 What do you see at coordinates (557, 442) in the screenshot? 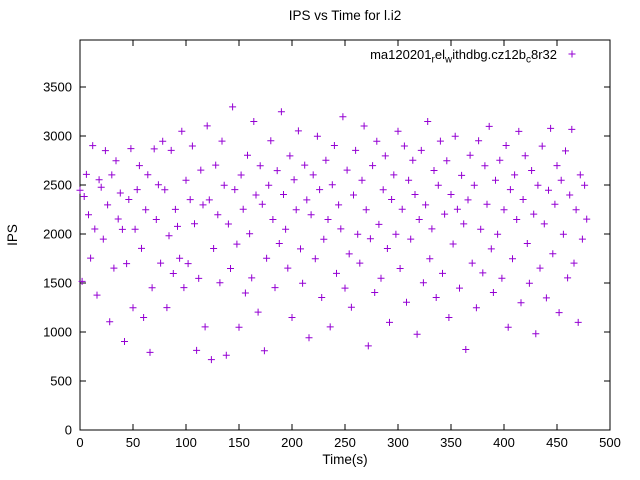
I see `x-tick-label: 450` at bounding box center [557, 442].